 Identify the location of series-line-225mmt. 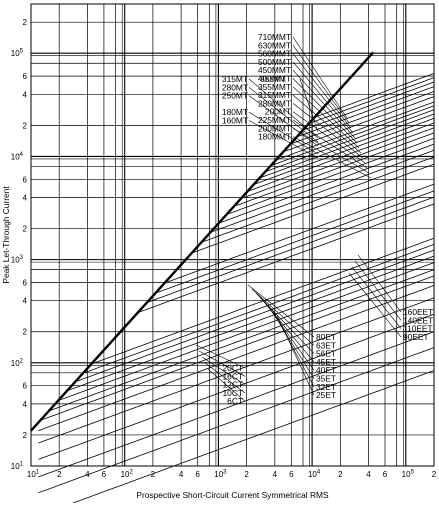
(330, 176).